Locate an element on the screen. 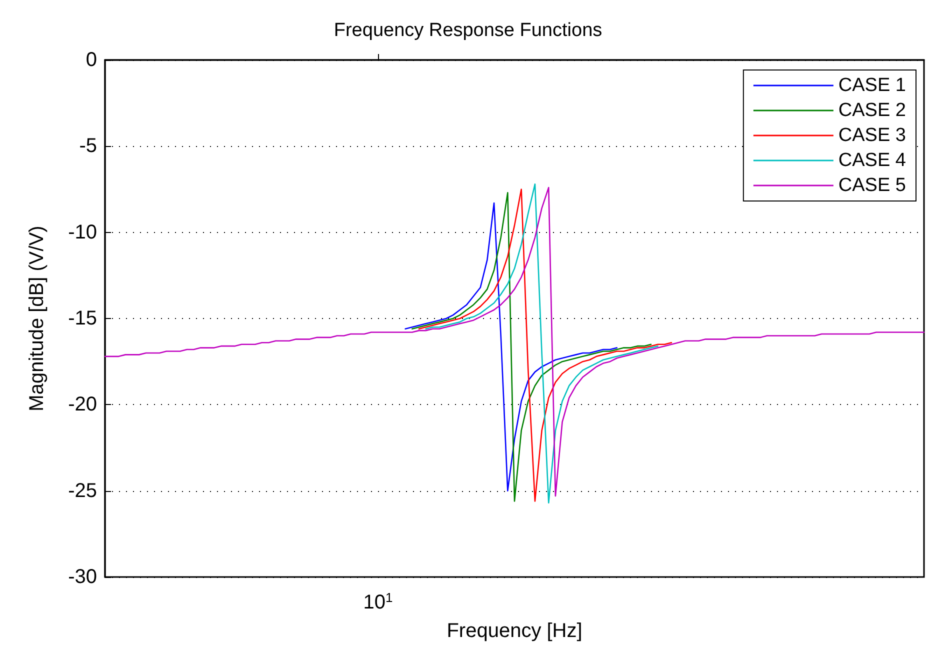  y-tick-label: -15 is located at coordinates (82, 319).